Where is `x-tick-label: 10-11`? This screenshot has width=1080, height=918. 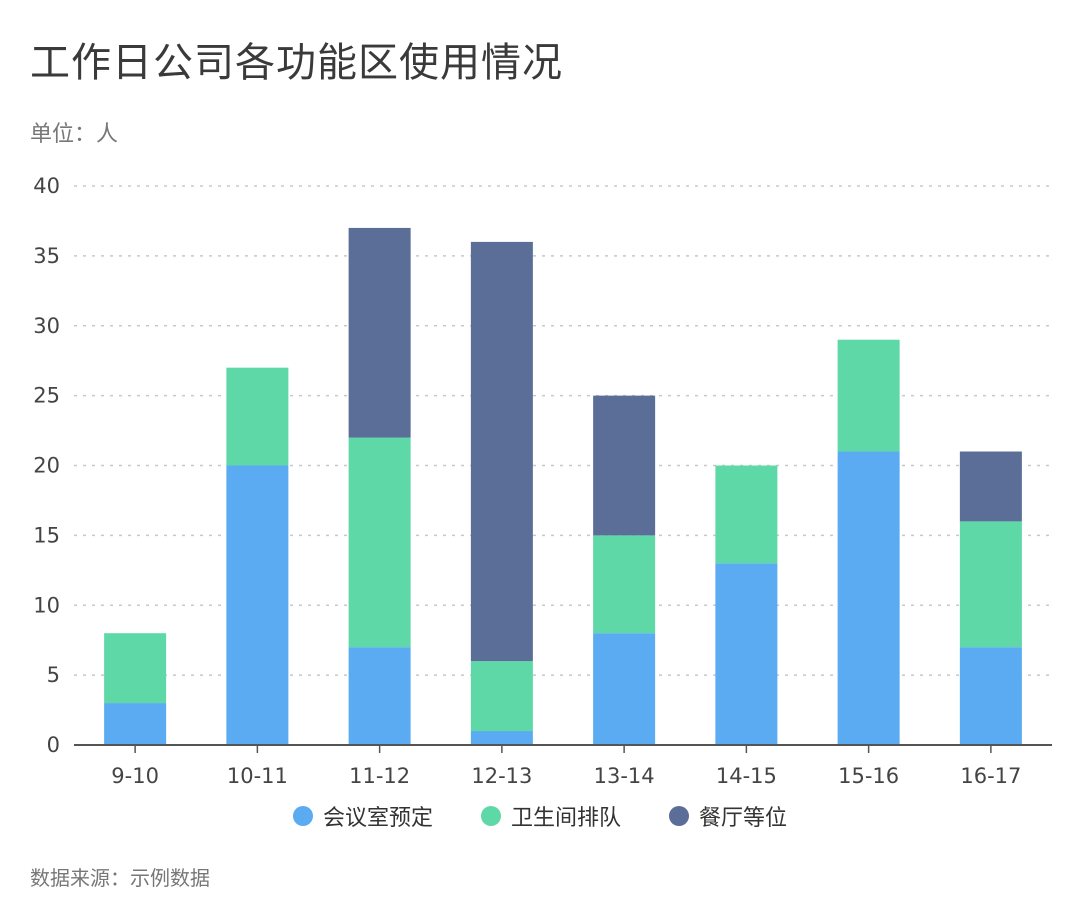
x-tick-label: 10-11 is located at coordinates (257, 776).